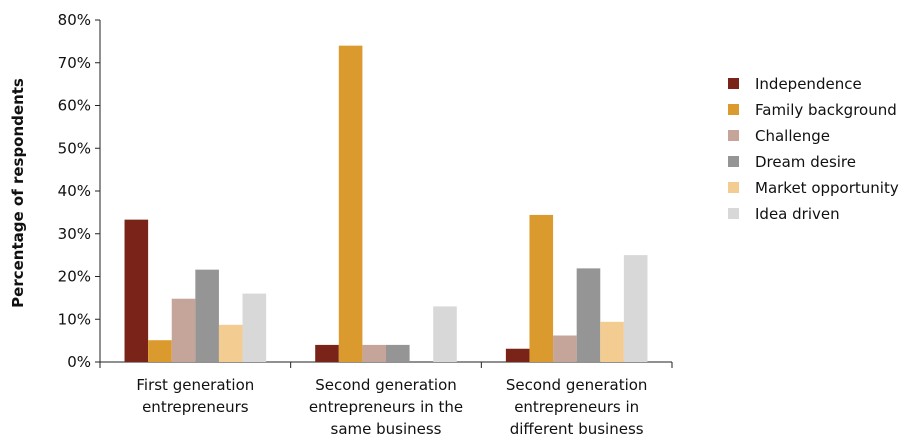  Describe the element at coordinates (195, 385) in the screenshot. I see `category-label-line: First generation` at that location.